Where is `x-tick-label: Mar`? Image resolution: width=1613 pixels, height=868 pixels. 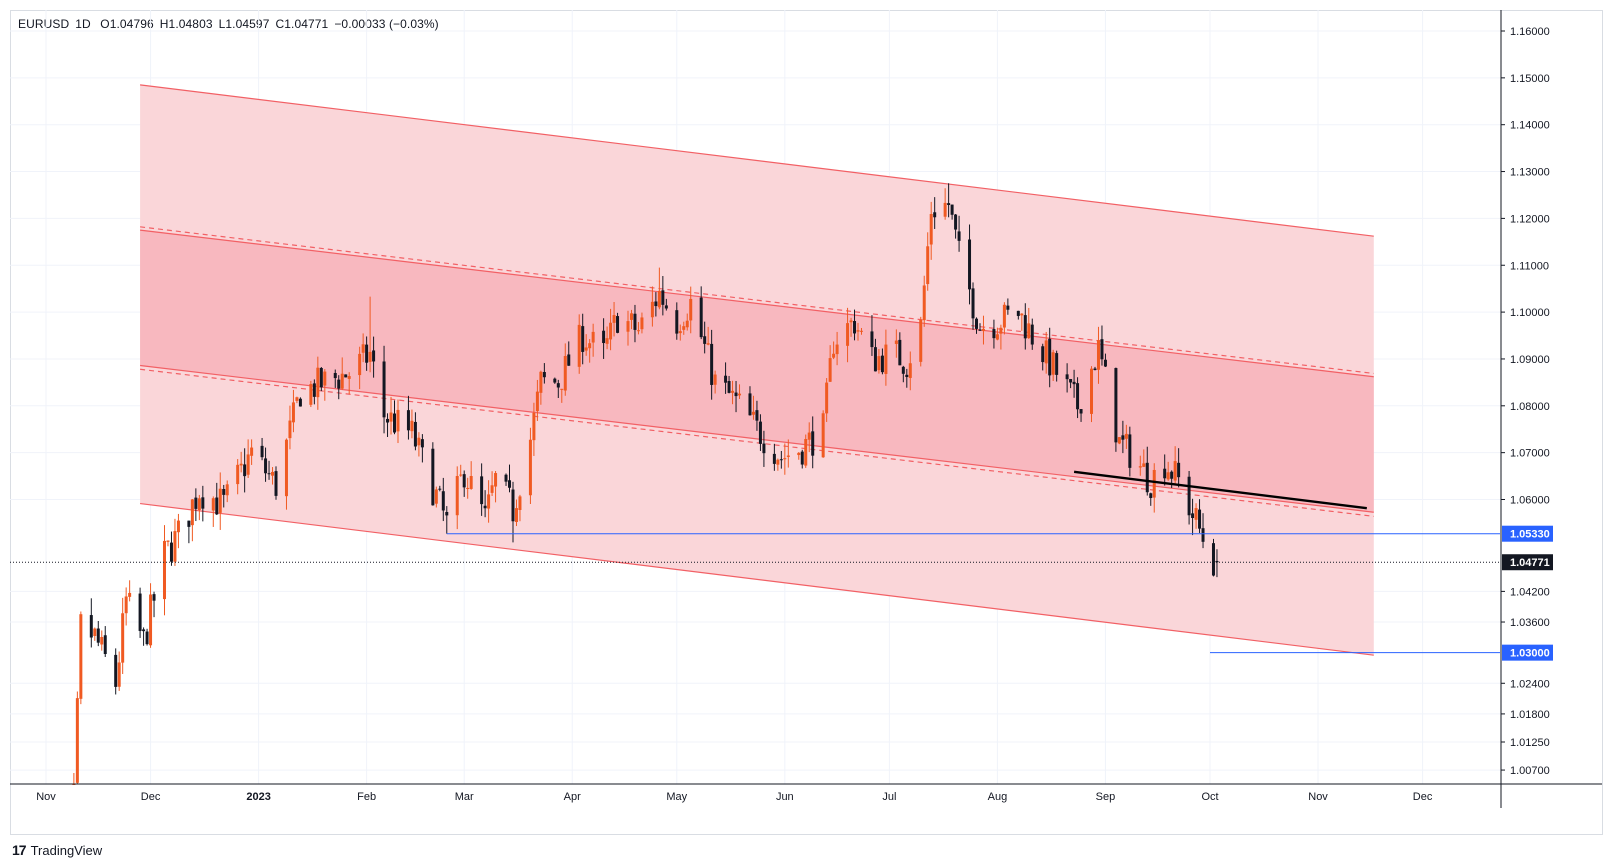
x-tick-label: Mar is located at coordinates (464, 797).